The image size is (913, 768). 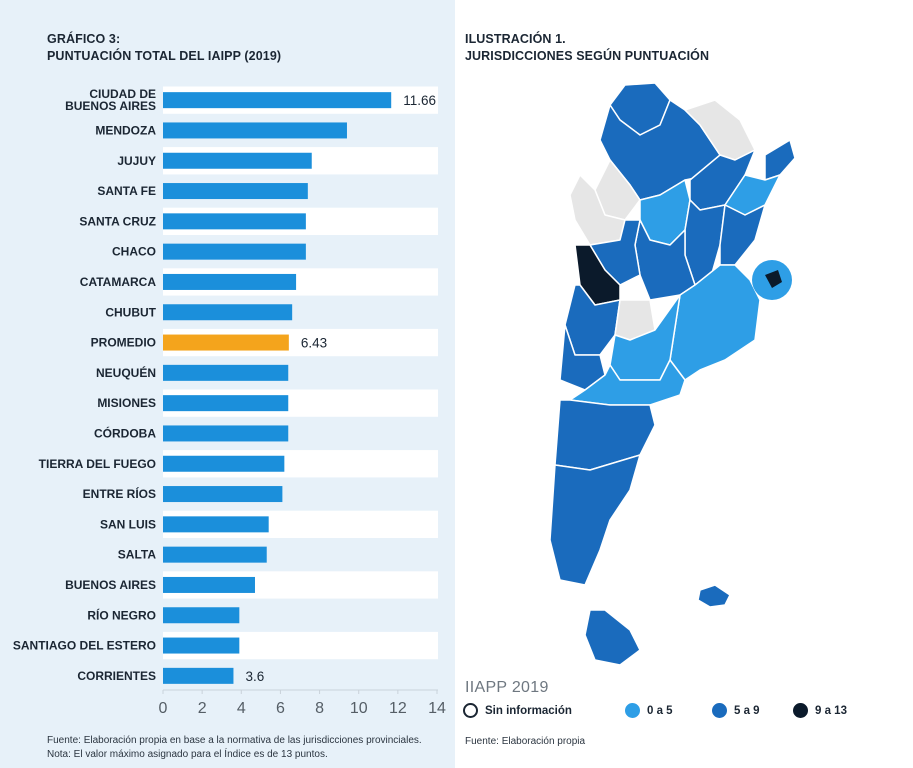 I want to click on value-label: 6.43, so click(x=314, y=343).